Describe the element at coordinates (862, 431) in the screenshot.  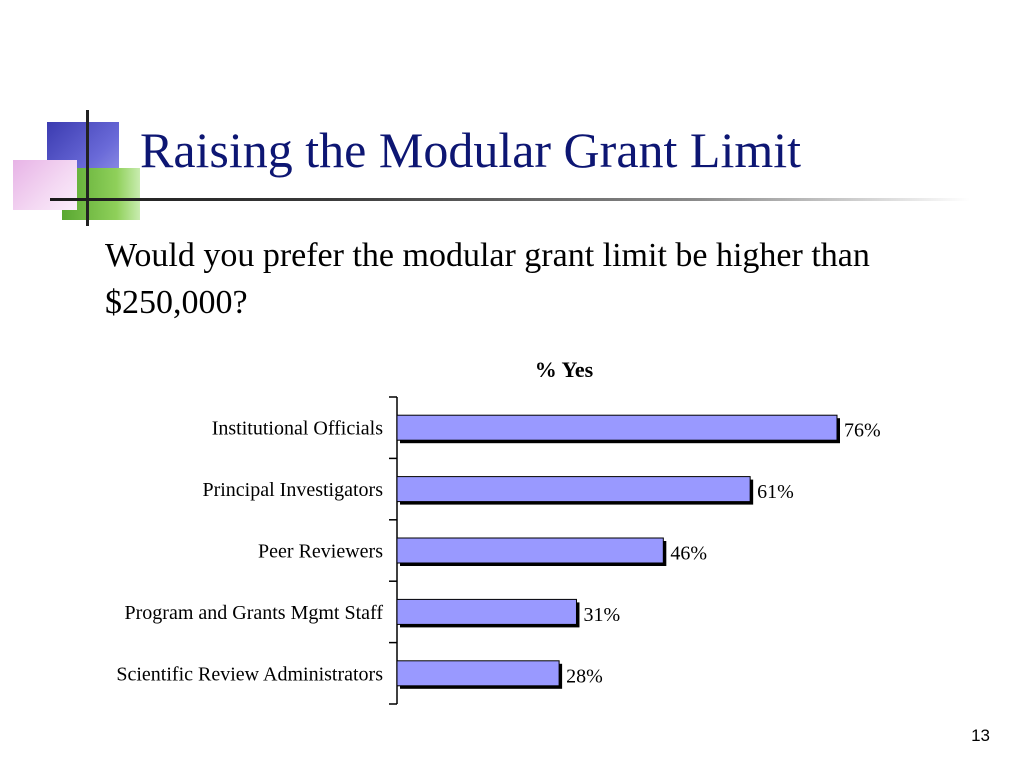
I see `data-label: 76%` at that location.